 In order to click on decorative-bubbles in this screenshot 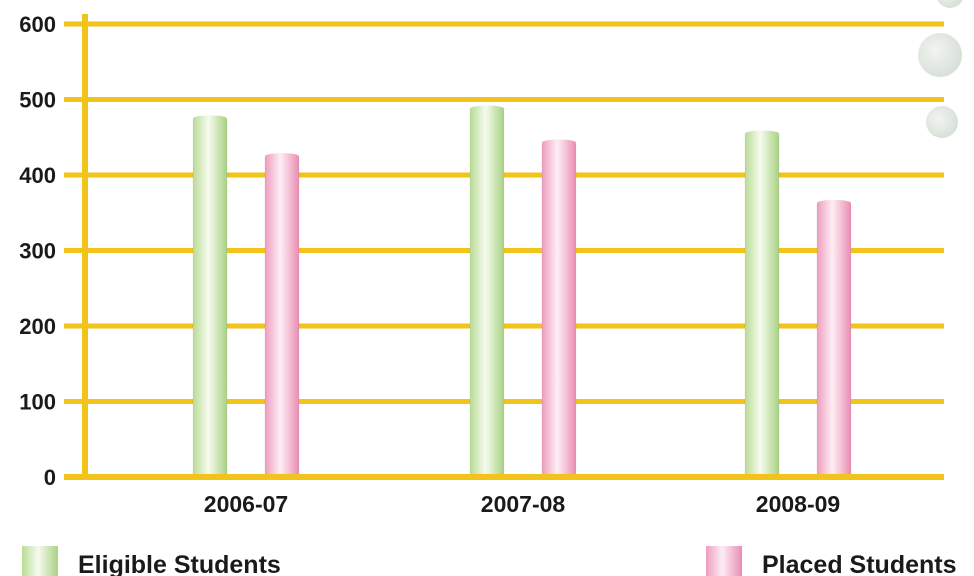, I will do `click(941, 69)`.